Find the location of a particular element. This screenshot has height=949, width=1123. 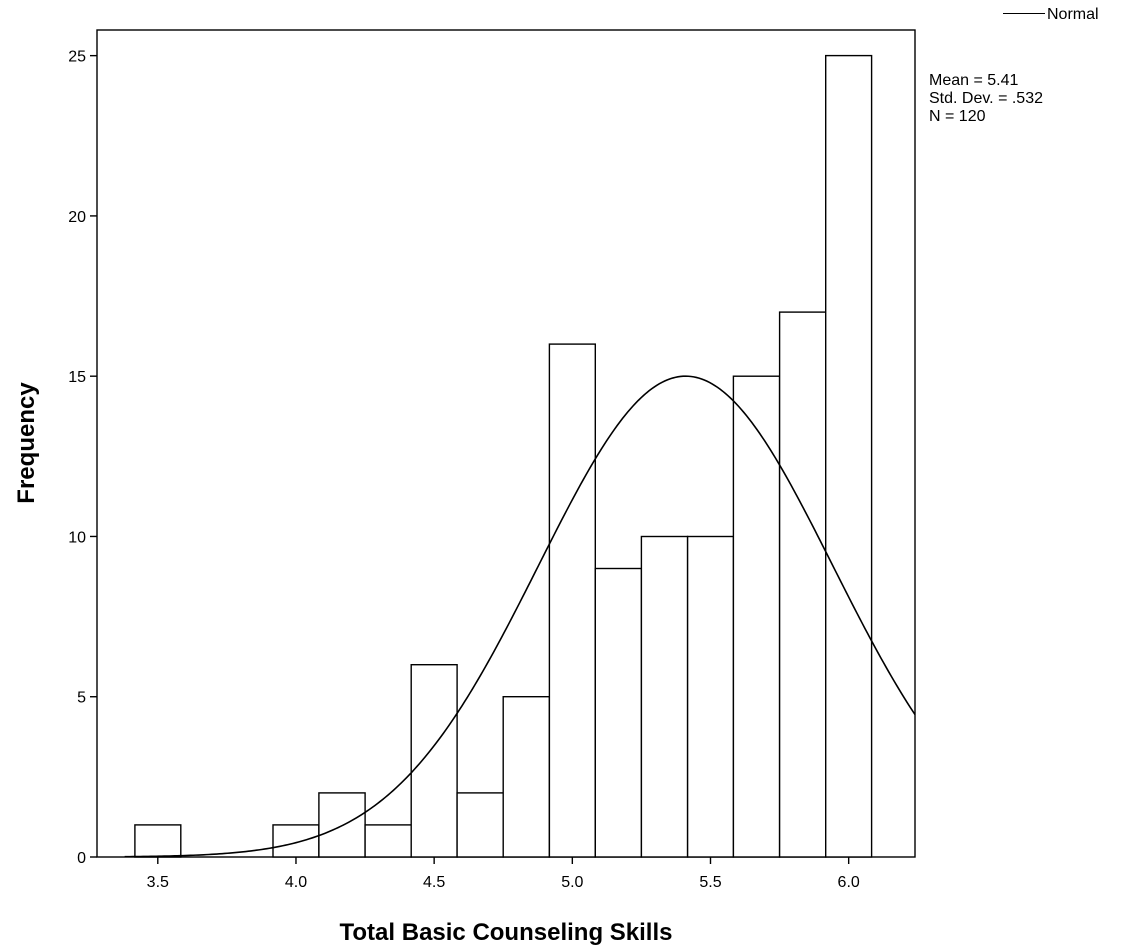

legend-label-normal: Normal is located at coordinates (1073, 14).